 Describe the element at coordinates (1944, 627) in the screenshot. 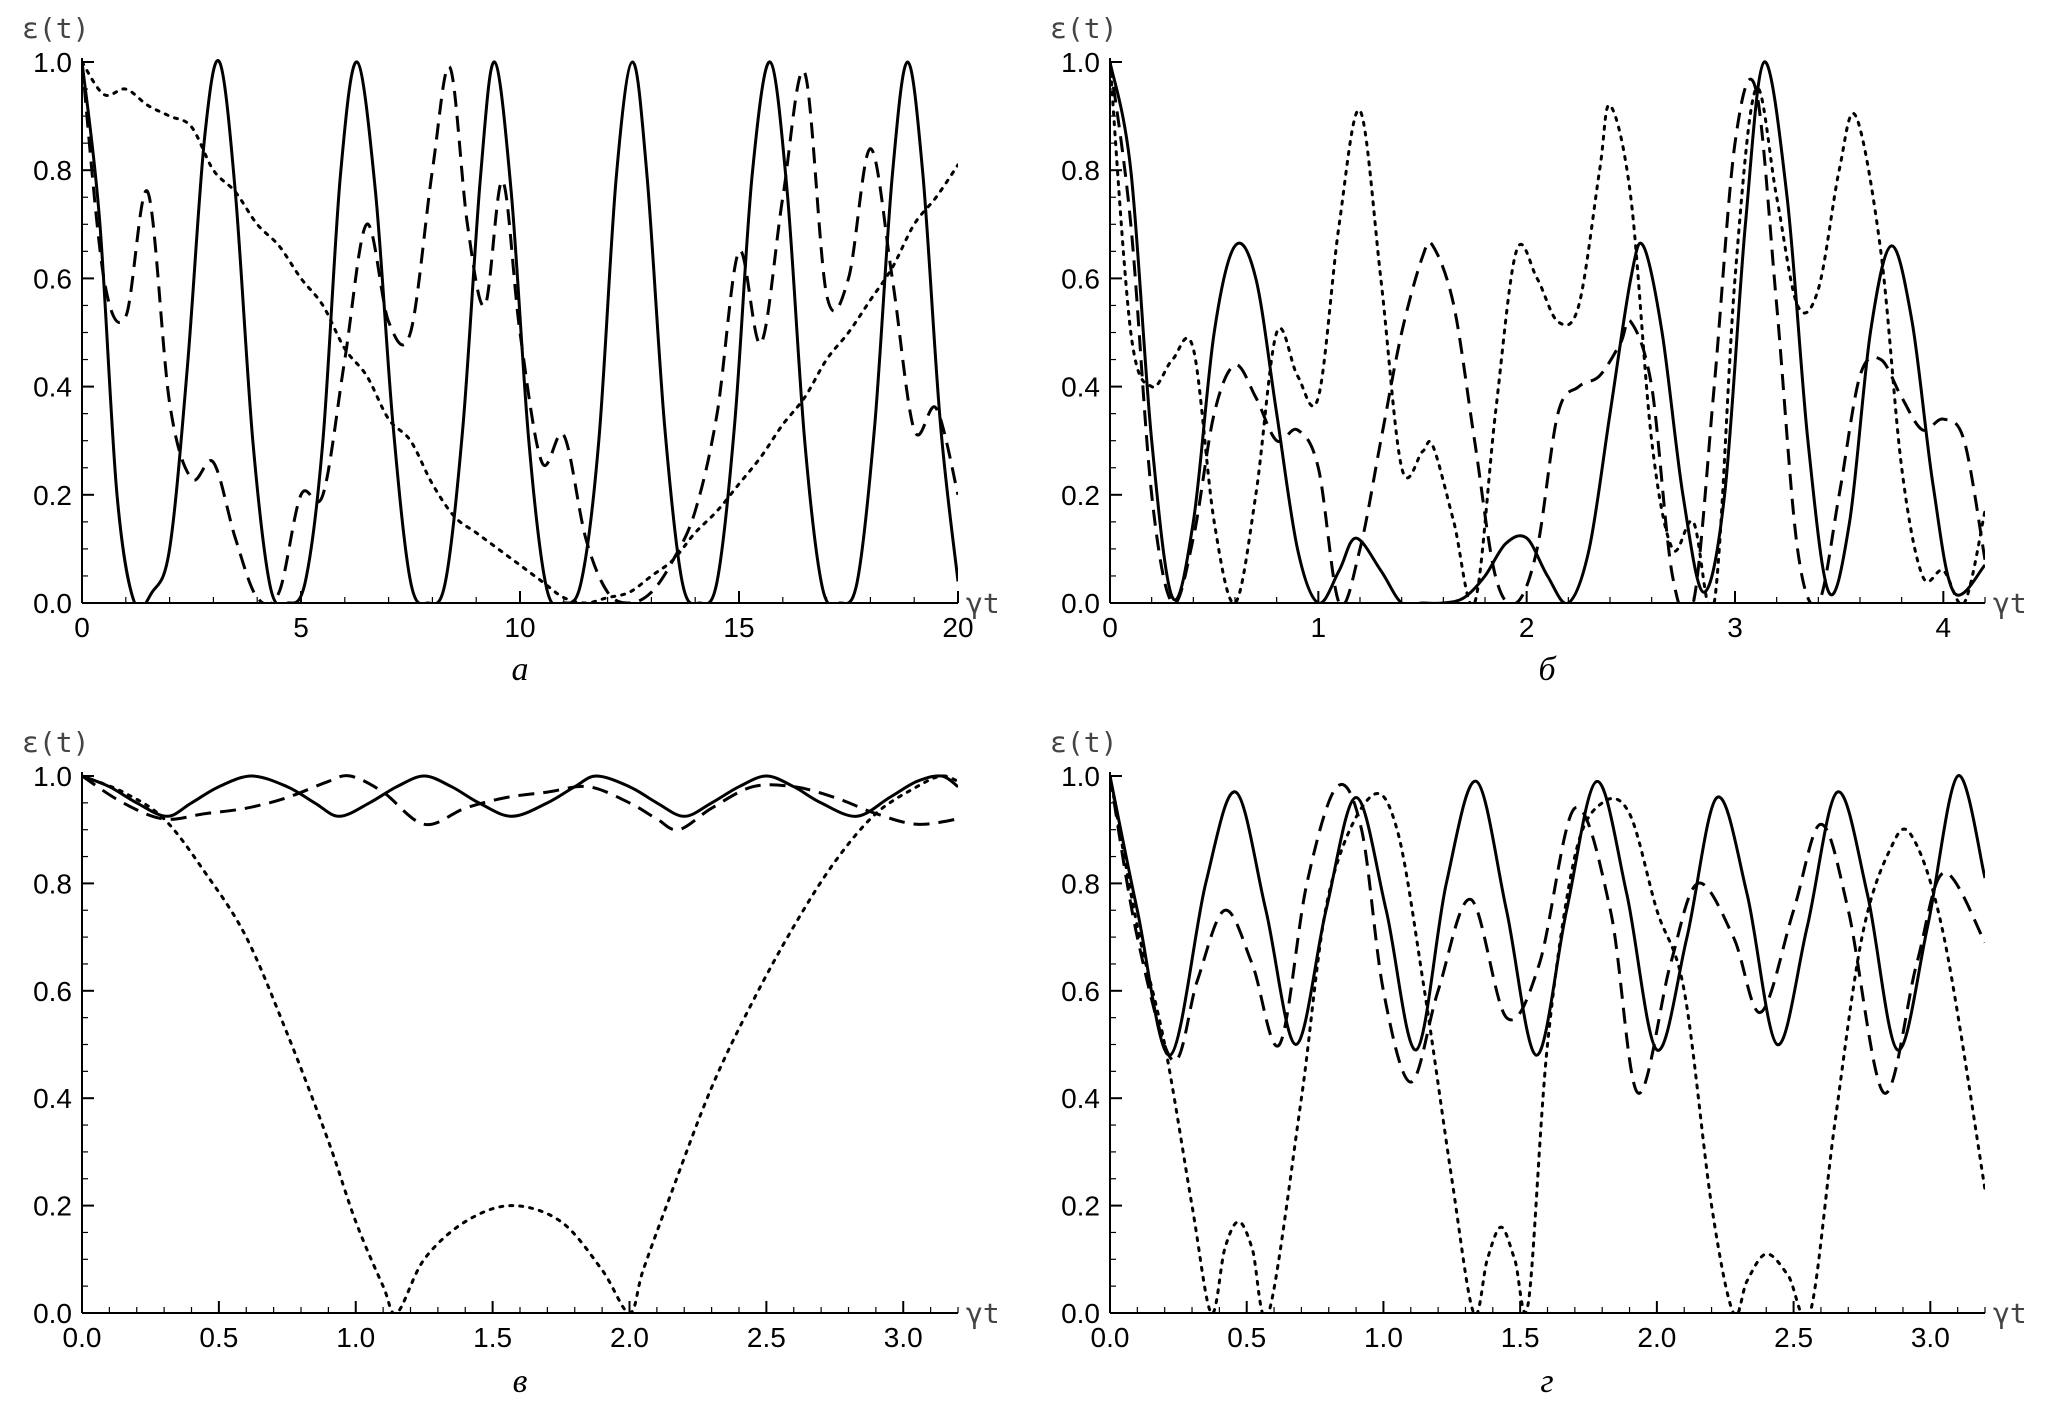

I see `x-tick-label: 4` at that location.